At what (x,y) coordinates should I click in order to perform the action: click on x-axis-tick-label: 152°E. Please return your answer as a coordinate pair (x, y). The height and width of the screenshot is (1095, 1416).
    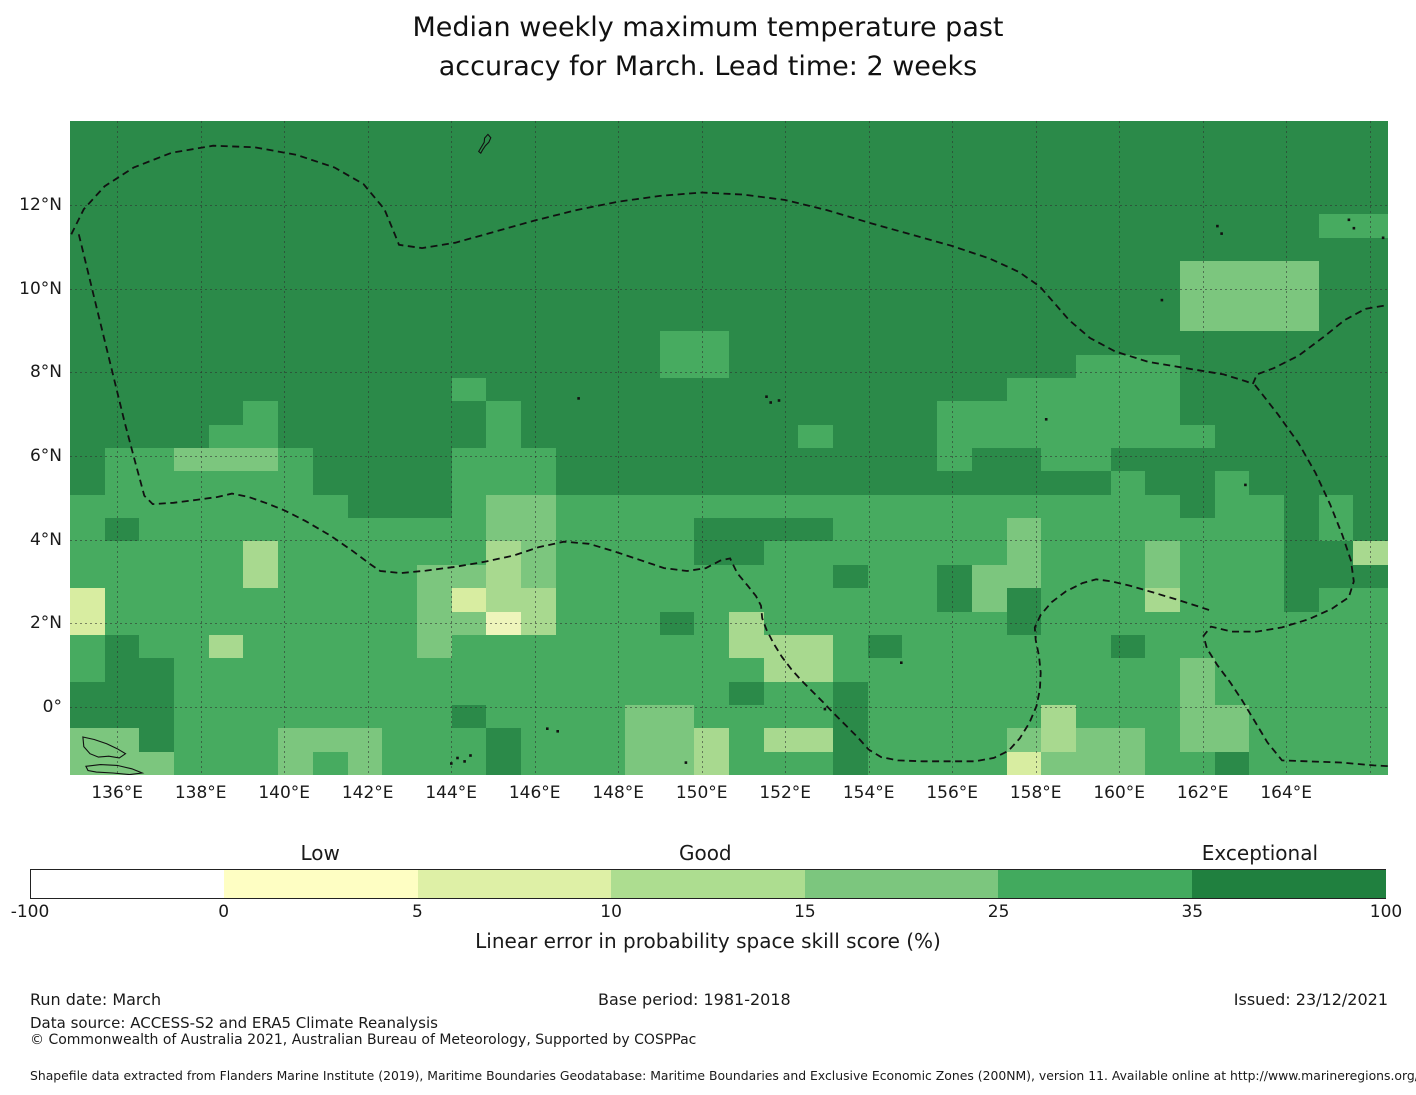
    Looking at the image, I should click on (785, 793).